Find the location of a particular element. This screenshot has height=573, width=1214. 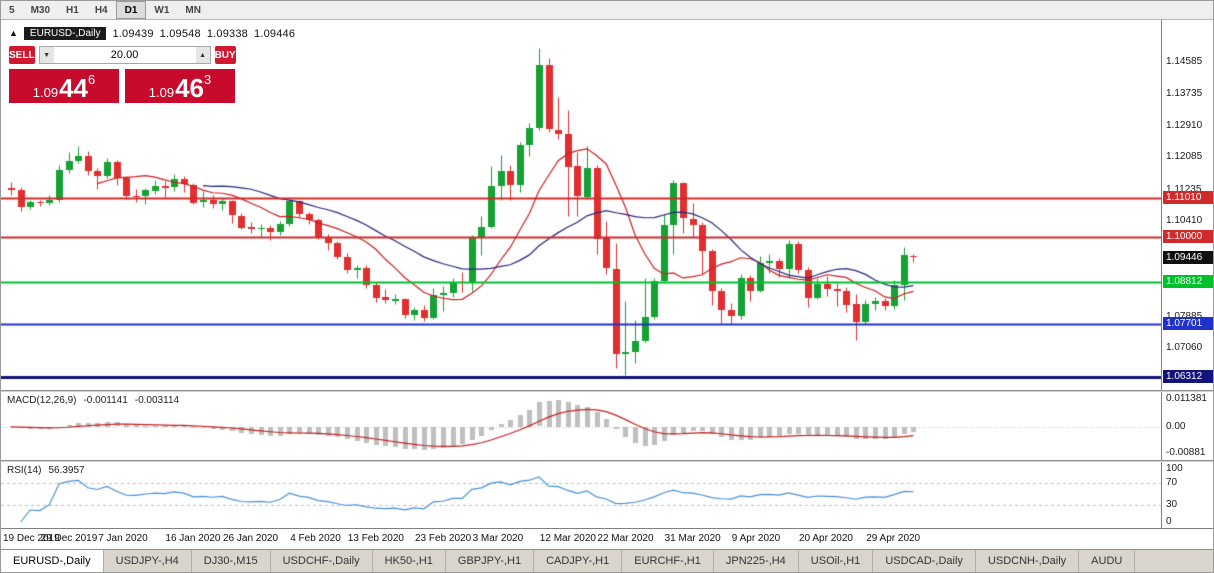

volume-increase-button: ▲ is located at coordinates (202, 55).